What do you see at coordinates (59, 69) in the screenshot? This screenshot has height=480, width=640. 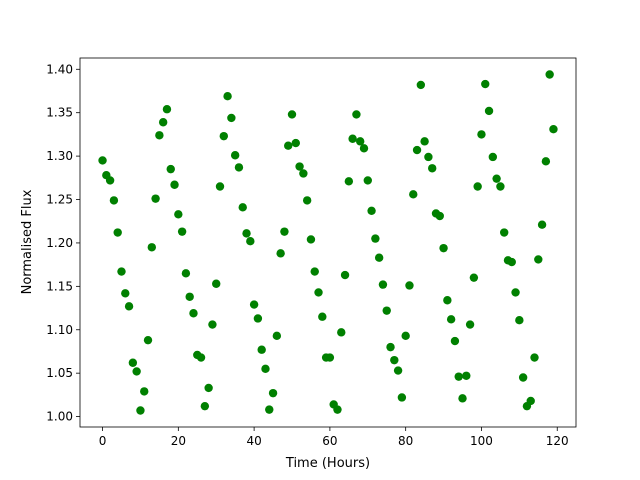 I see `y-tick-label: 1.40` at bounding box center [59, 69].